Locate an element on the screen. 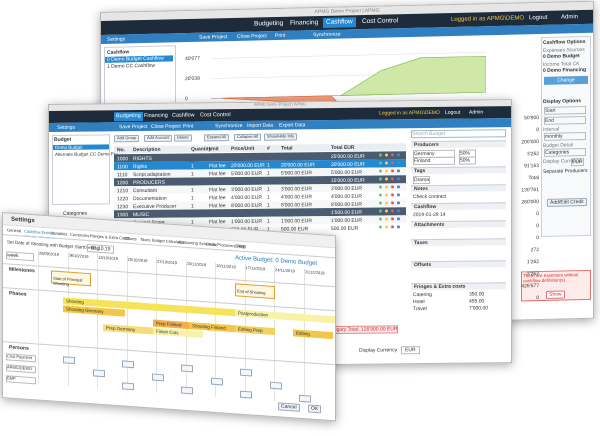 This screenshot has height=436, width=600. settings-button: Settings is located at coordinates (66, 127).